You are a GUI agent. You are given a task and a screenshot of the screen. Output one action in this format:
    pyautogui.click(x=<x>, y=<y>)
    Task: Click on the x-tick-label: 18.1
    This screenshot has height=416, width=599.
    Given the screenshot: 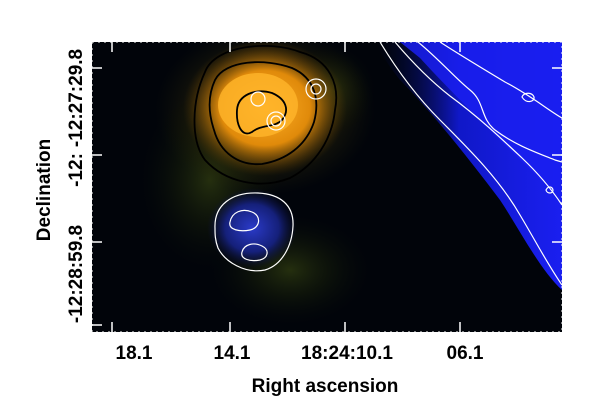 What is the action you would take?
    pyautogui.click(x=134, y=353)
    